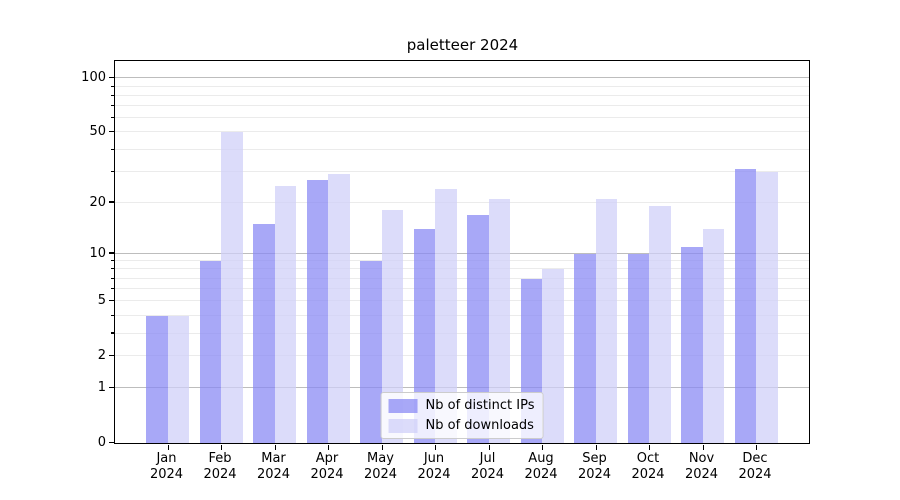 The width and height of the screenshot is (900, 500). What do you see at coordinates (755, 466) in the screenshot?
I see `x-tick-label: Dec 2024` at bounding box center [755, 466].